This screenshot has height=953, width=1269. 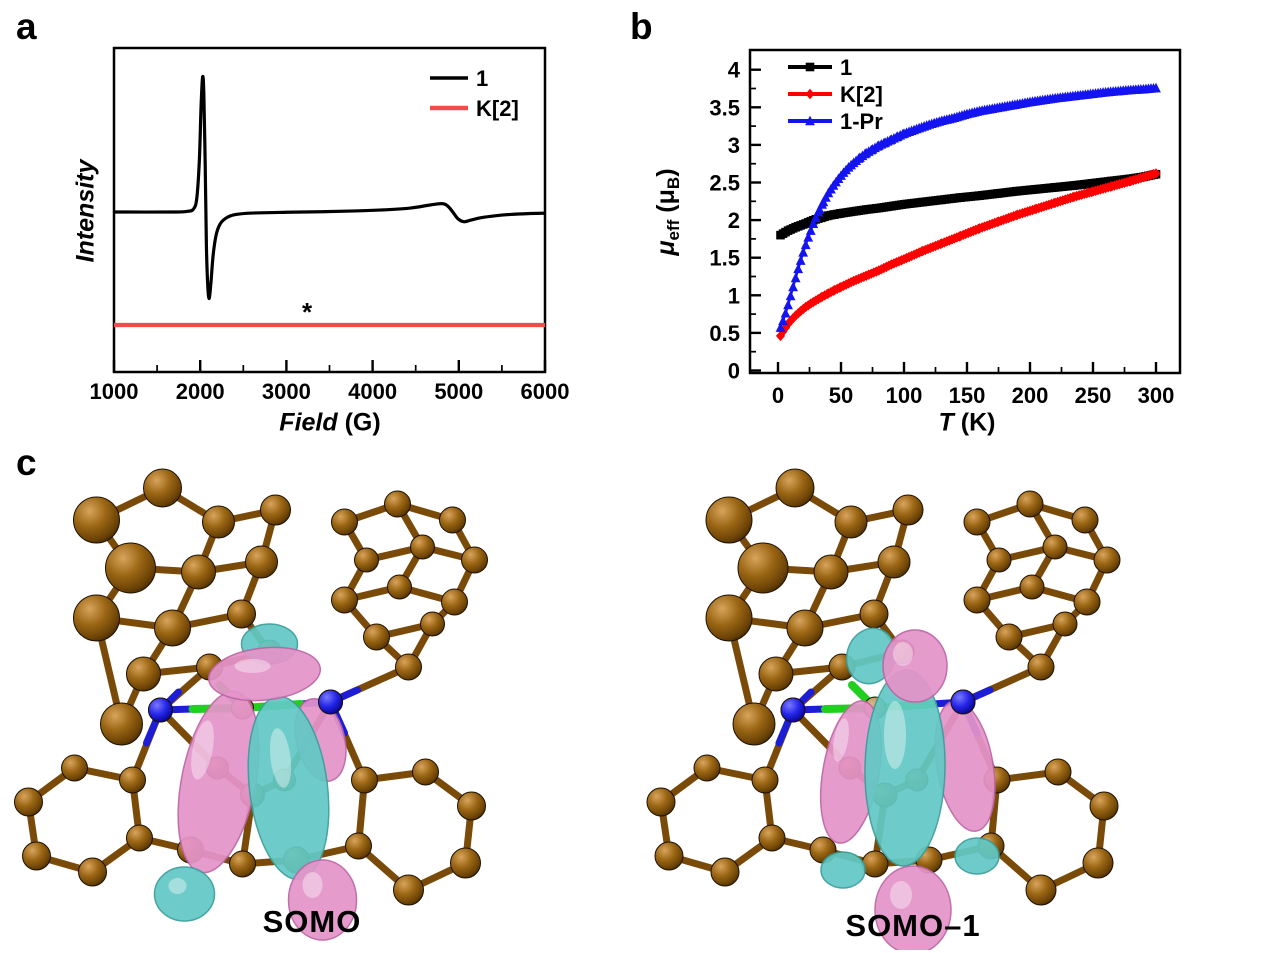 What do you see at coordinates (904, 395) in the screenshot?
I see `svg-text: 100` at bounding box center [904, 395].